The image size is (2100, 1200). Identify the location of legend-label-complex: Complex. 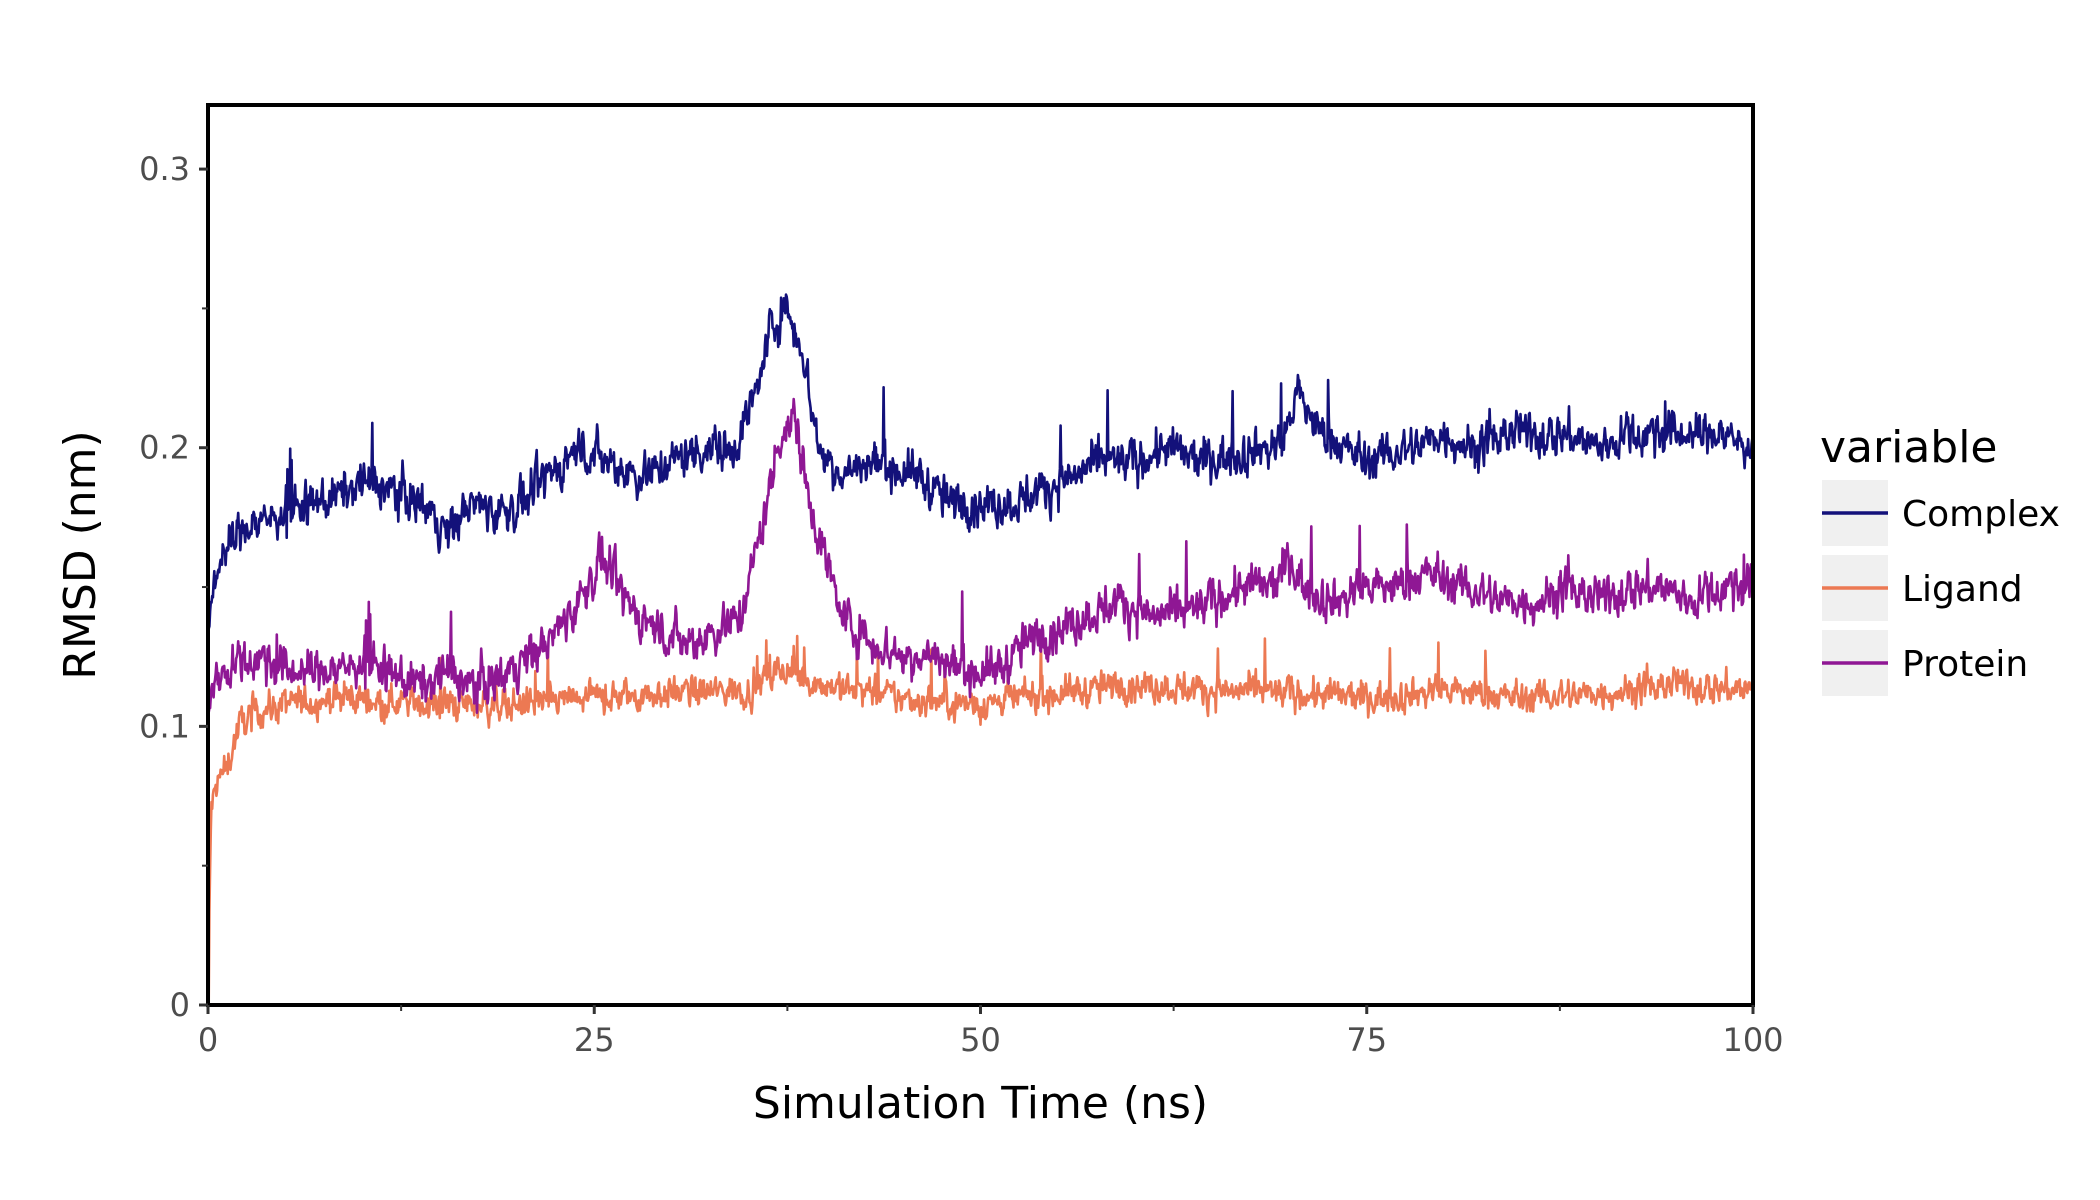
(1981, 514).